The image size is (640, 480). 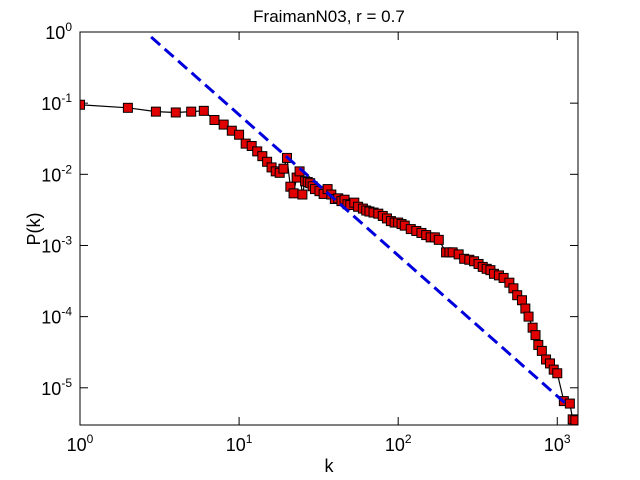 What do you see at coordinates (56, 316) in the screenshot?
I see `y-tick-label: 10⁻⁴` at bounding box center [56, 316].